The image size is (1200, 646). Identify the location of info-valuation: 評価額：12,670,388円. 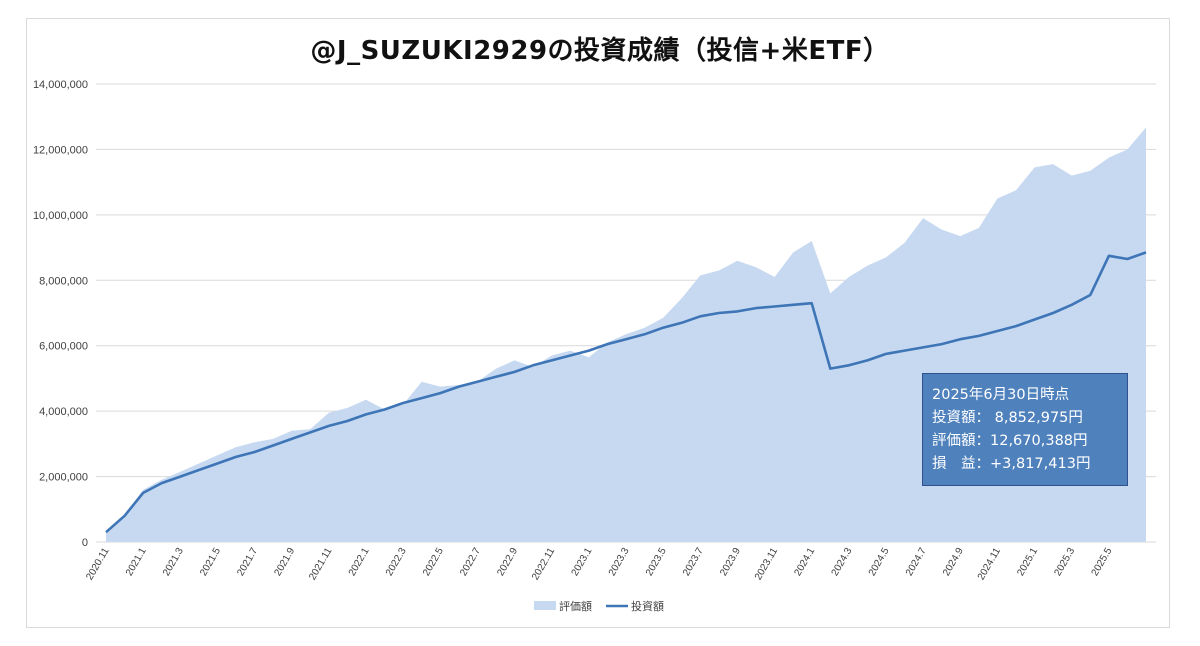
(1010, 441).